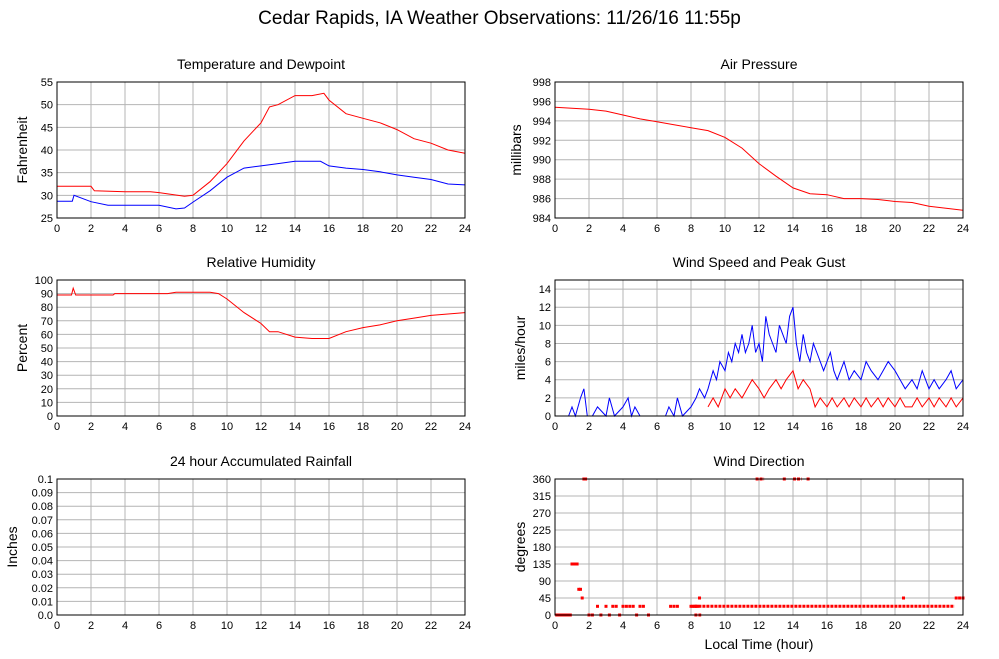 Image resolution: width=999 pixels, height=659 pixels. Describe the element at coordinates (548, 417) in the screenshot. I see `y-tick-label: 0` at that location.